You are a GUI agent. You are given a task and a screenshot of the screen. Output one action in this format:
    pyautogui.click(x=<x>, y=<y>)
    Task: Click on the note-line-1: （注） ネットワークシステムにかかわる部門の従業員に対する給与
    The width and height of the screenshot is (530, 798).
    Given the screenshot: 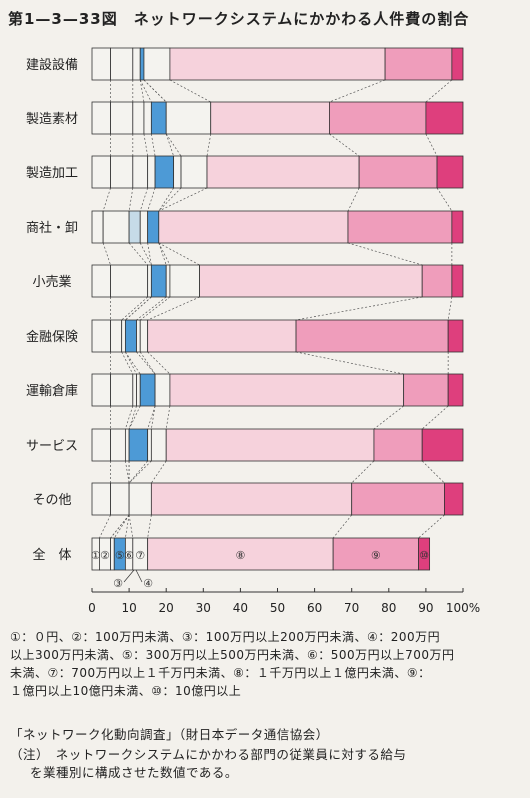 What is the action you would take?
    pyautogui.click(x=208, y=753)
    